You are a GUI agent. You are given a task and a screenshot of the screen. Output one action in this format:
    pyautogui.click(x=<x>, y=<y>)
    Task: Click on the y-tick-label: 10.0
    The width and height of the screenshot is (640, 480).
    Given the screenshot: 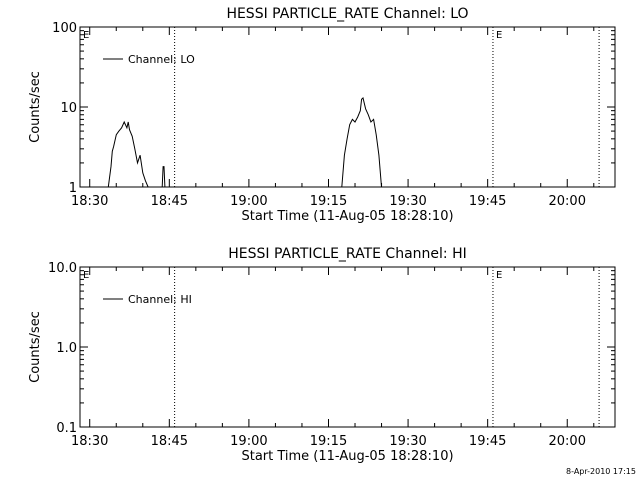 What is the action you would take?
    pyautogui.click(x=62, y=268)
    